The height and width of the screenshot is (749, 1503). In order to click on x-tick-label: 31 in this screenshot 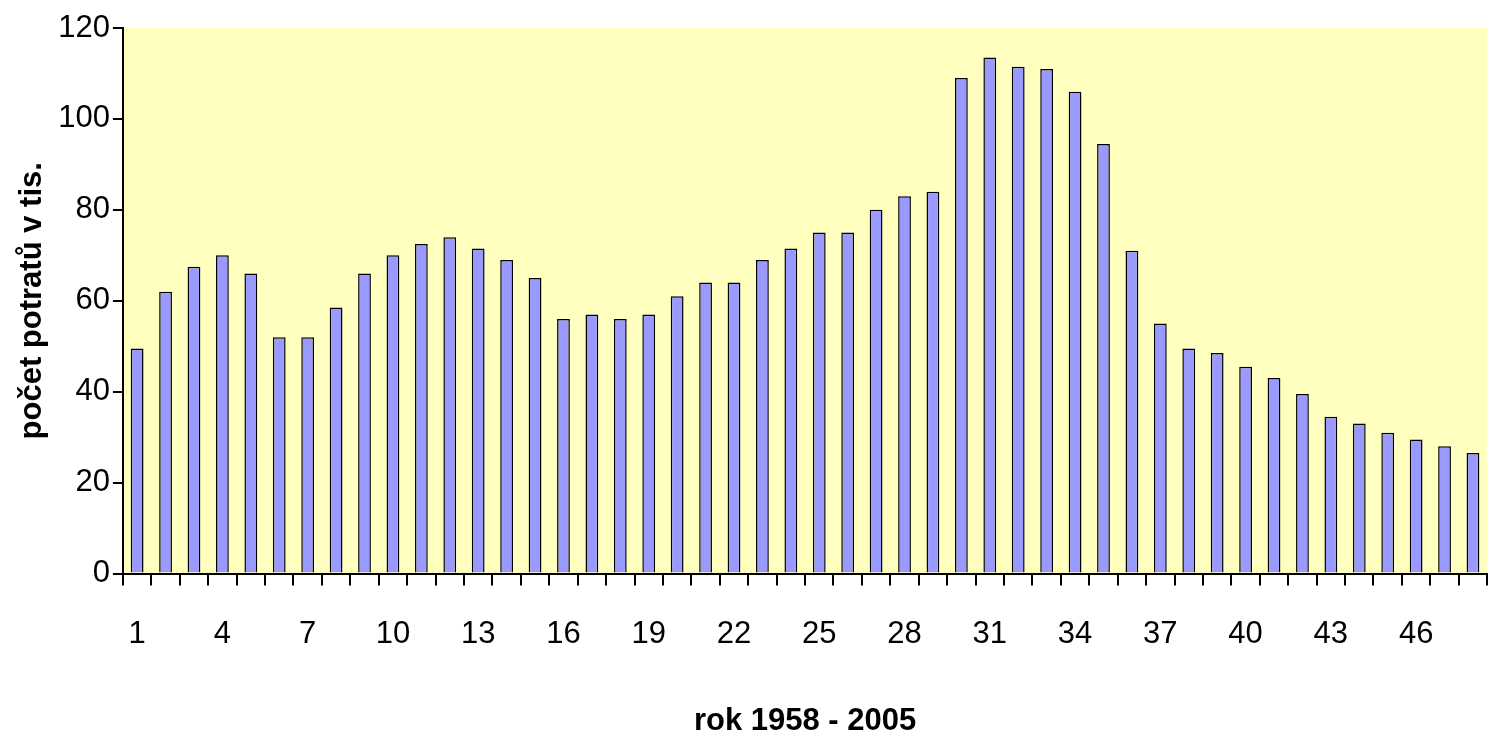, I will do `click(990, 632)`.